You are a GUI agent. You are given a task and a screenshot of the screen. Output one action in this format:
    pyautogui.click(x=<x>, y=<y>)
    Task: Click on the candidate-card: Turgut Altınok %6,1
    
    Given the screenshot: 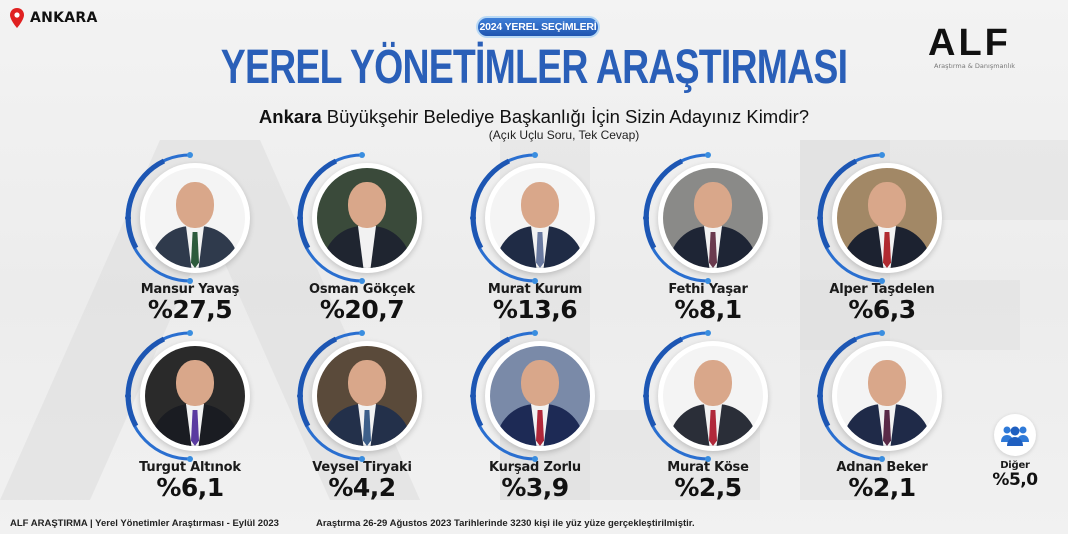 What is the action you would take?
    pyautogui.click(x=190, y=415)
    